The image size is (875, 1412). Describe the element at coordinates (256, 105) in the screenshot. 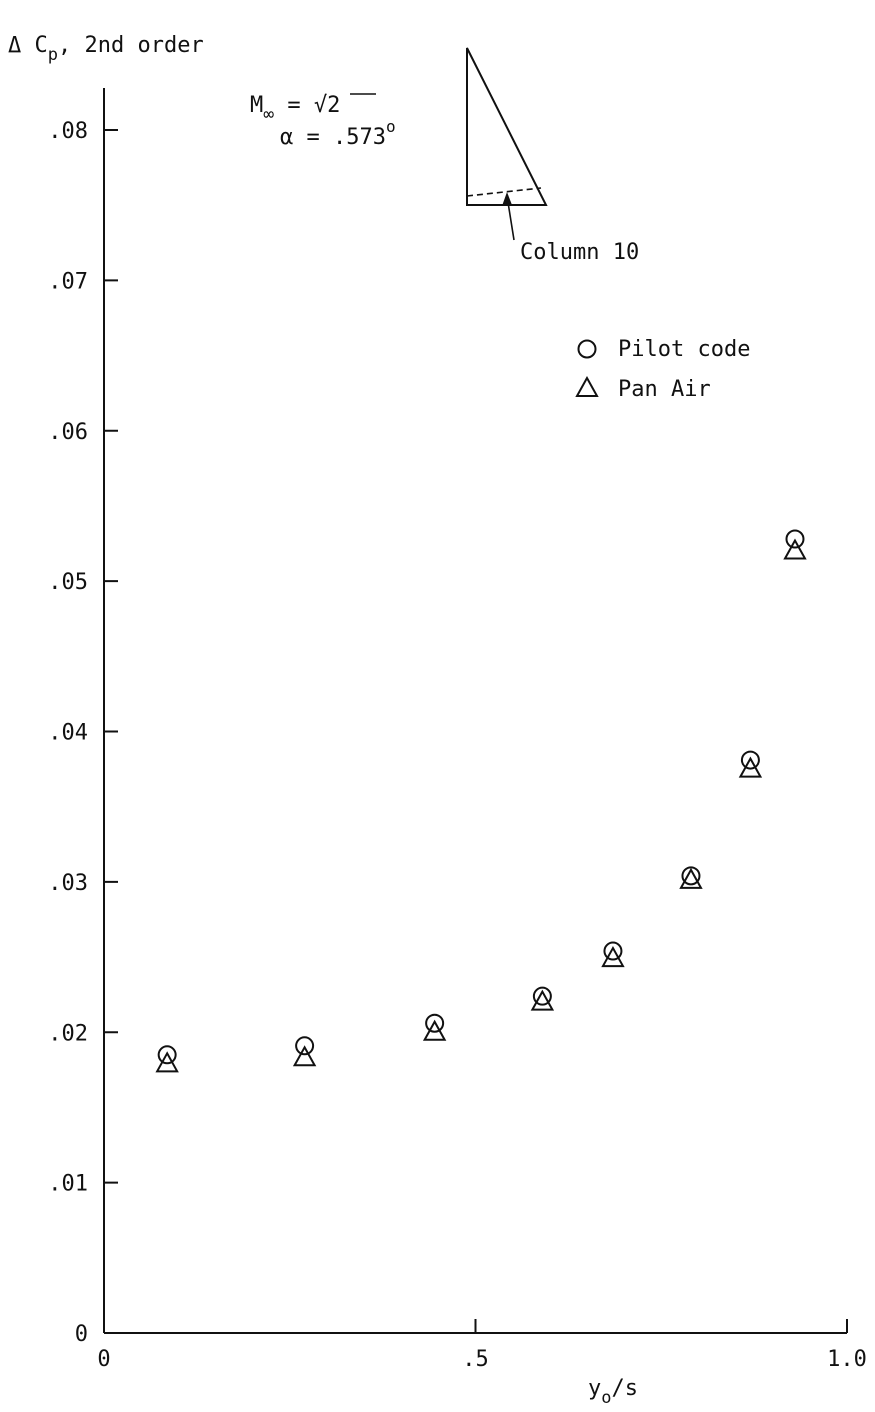

I see `mach-lhs: M` at that location.